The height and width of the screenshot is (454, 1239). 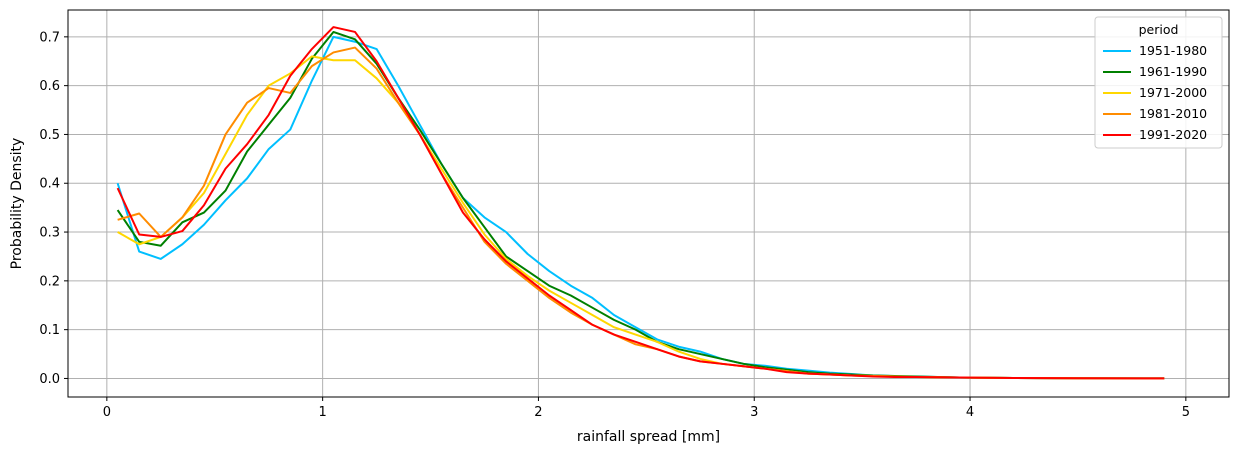 I want to click on y-tick-label: 0.5, so click(x=49, y=135).